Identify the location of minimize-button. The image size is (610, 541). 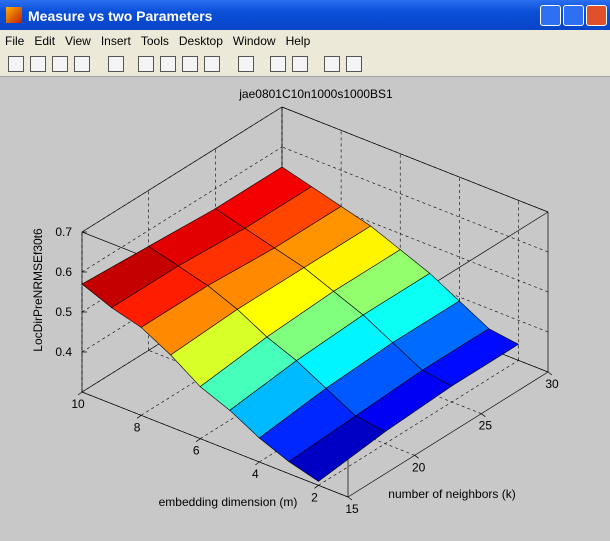
(550, 15).